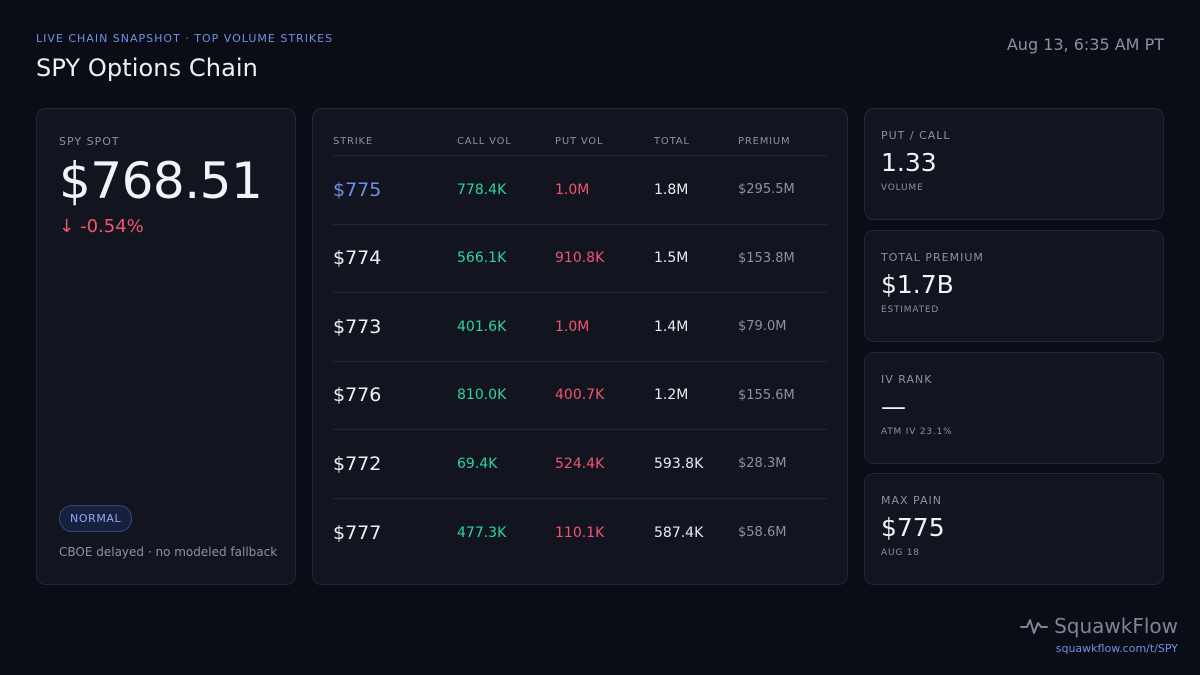  What do you see at coordinates (917, 432) in the screenshot?
I see `stat-sub: ATM IV 23.1%` at bounding box center [917, 432].